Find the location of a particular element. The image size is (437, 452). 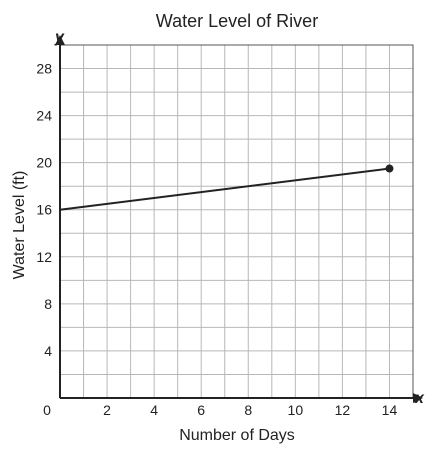

y-tick-label: 12 is located at coordinates (44, 257).